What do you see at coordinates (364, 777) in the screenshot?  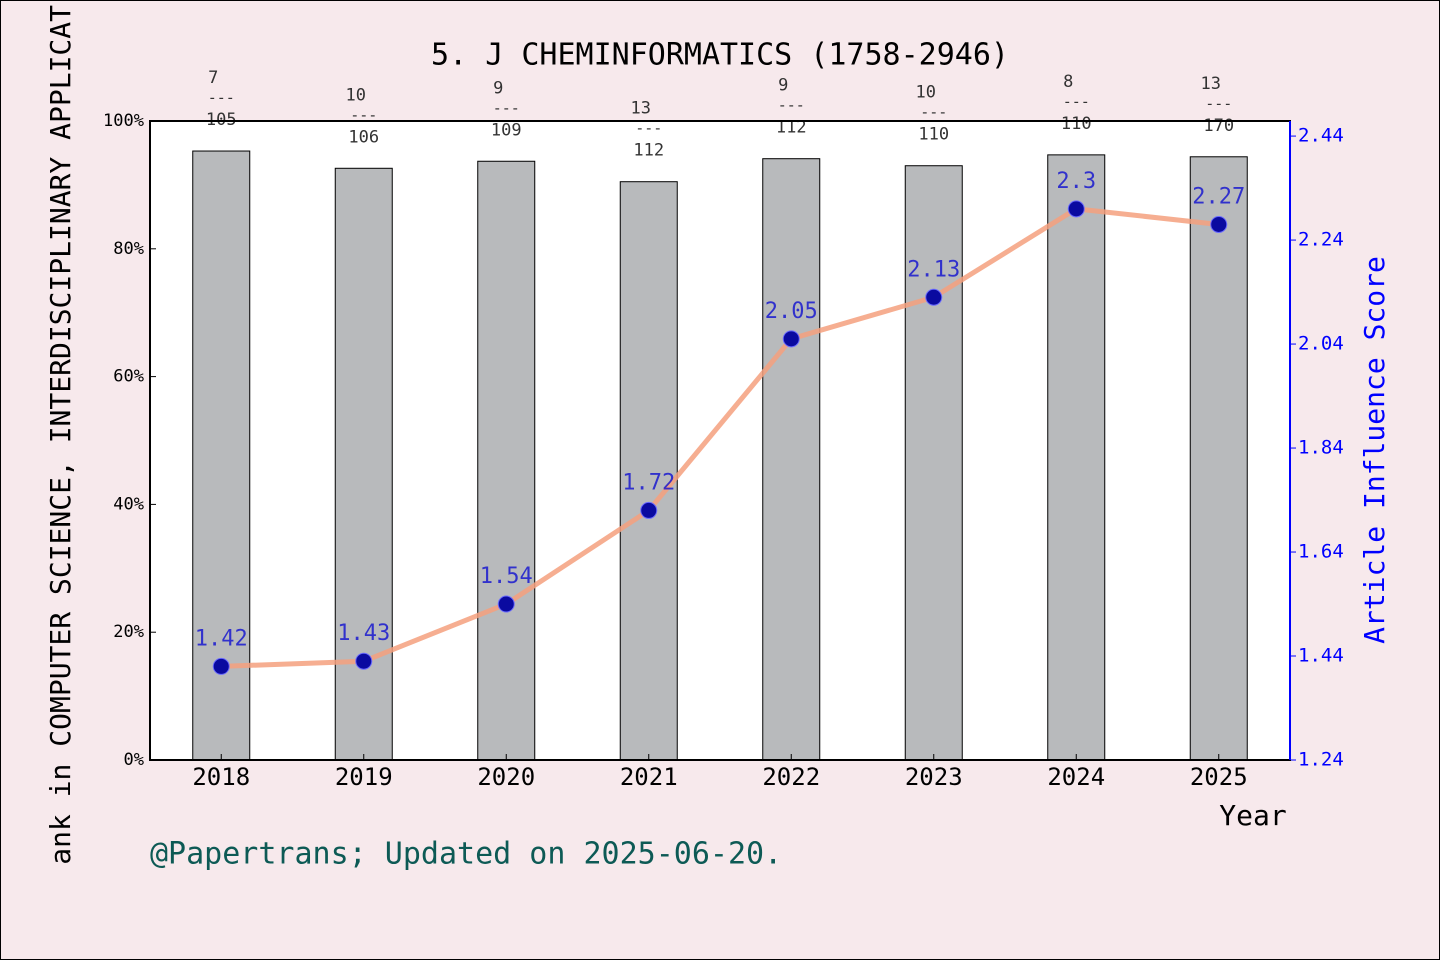 I see `x-tick-label: 2019` at bounding box center [364, 777].